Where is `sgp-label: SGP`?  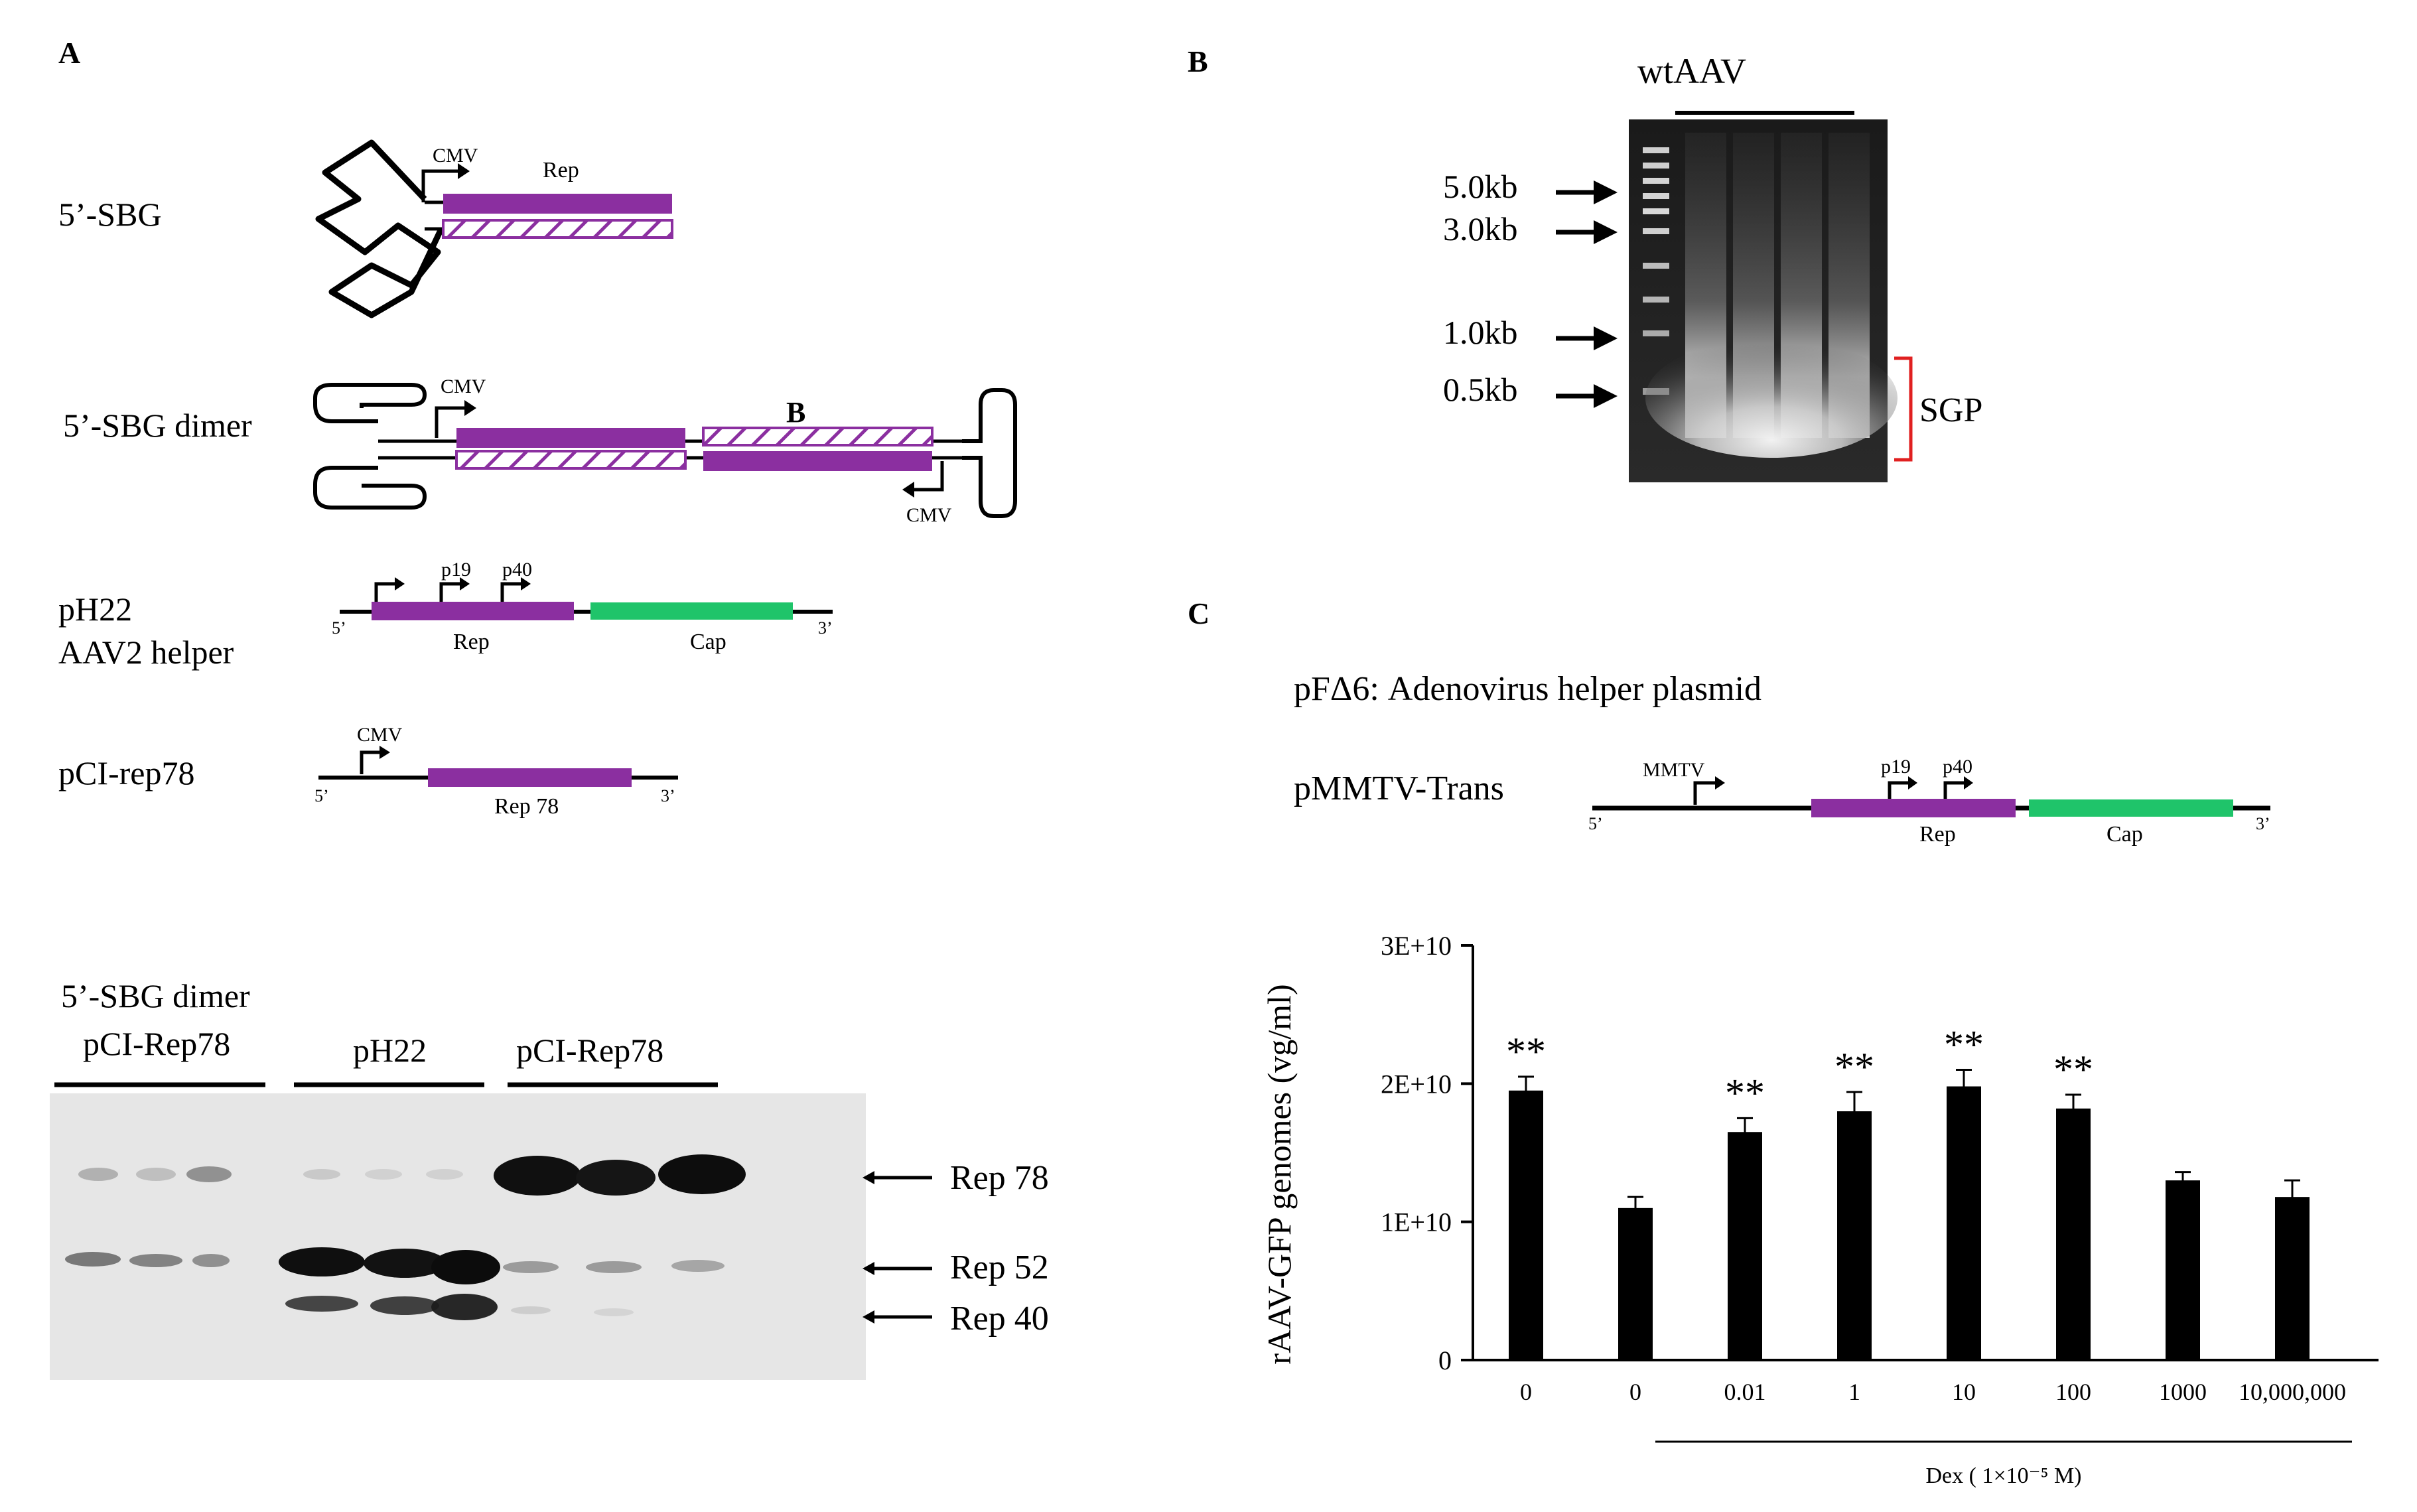 sgp-label: SGP is located at coordinates (1950, 410).